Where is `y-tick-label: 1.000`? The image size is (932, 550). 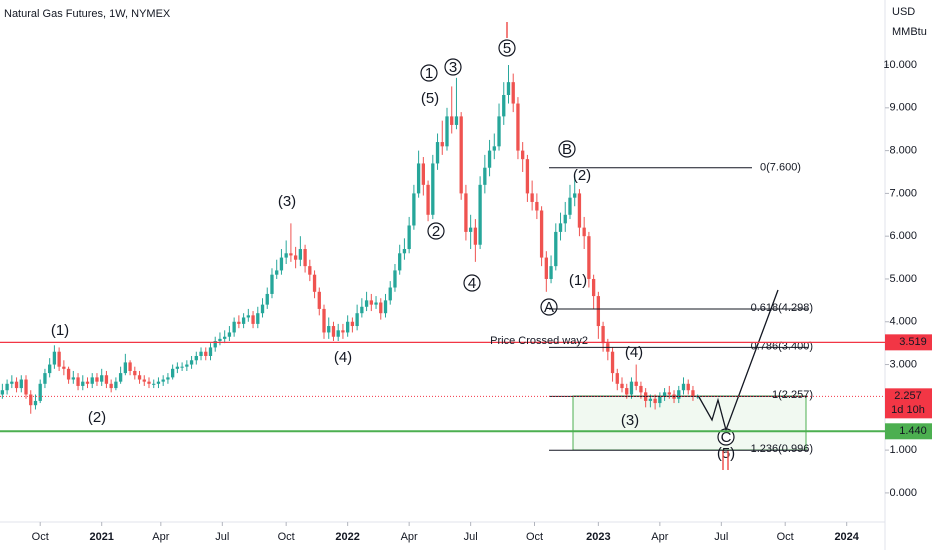 y-tick-label: 1.000 is located at coordinates (903, 450).